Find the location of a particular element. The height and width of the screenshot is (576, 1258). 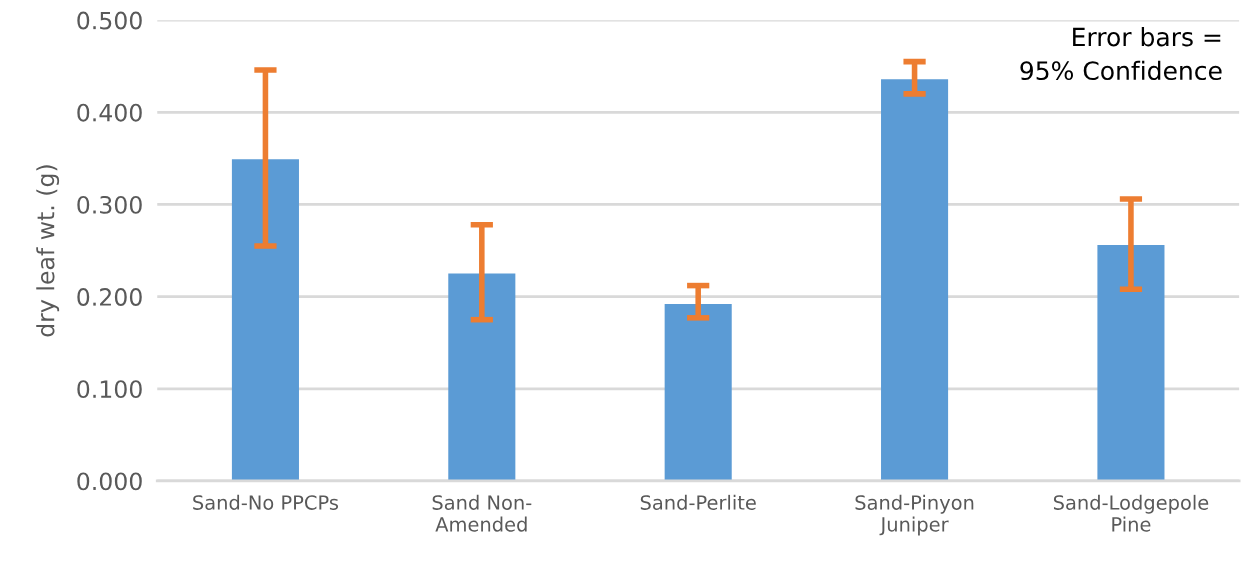

y-tick-label: 0.000 is located at coordinates (109, 481).